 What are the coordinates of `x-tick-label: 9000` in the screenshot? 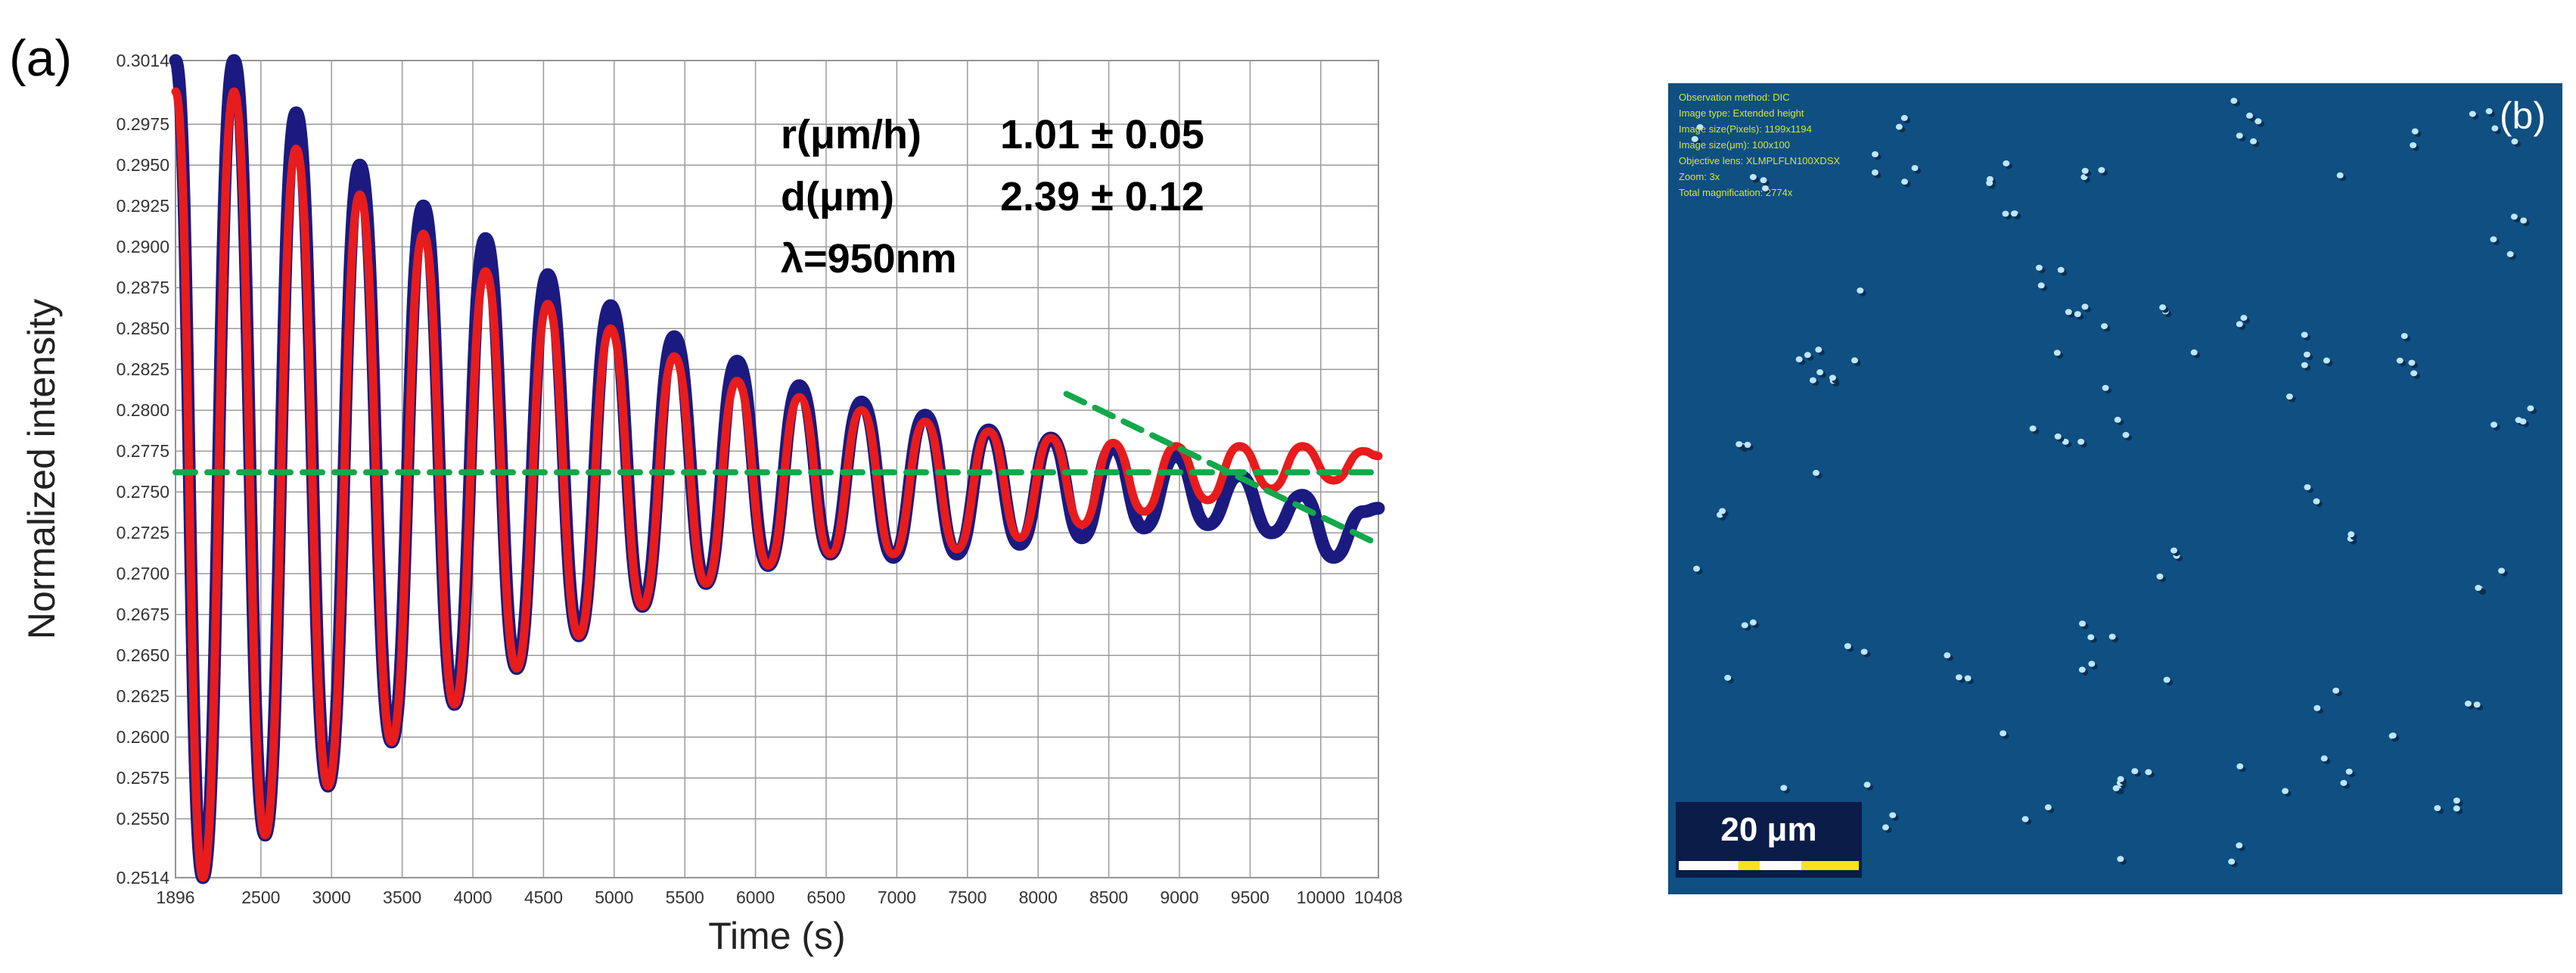 It's located at (1179, 898).